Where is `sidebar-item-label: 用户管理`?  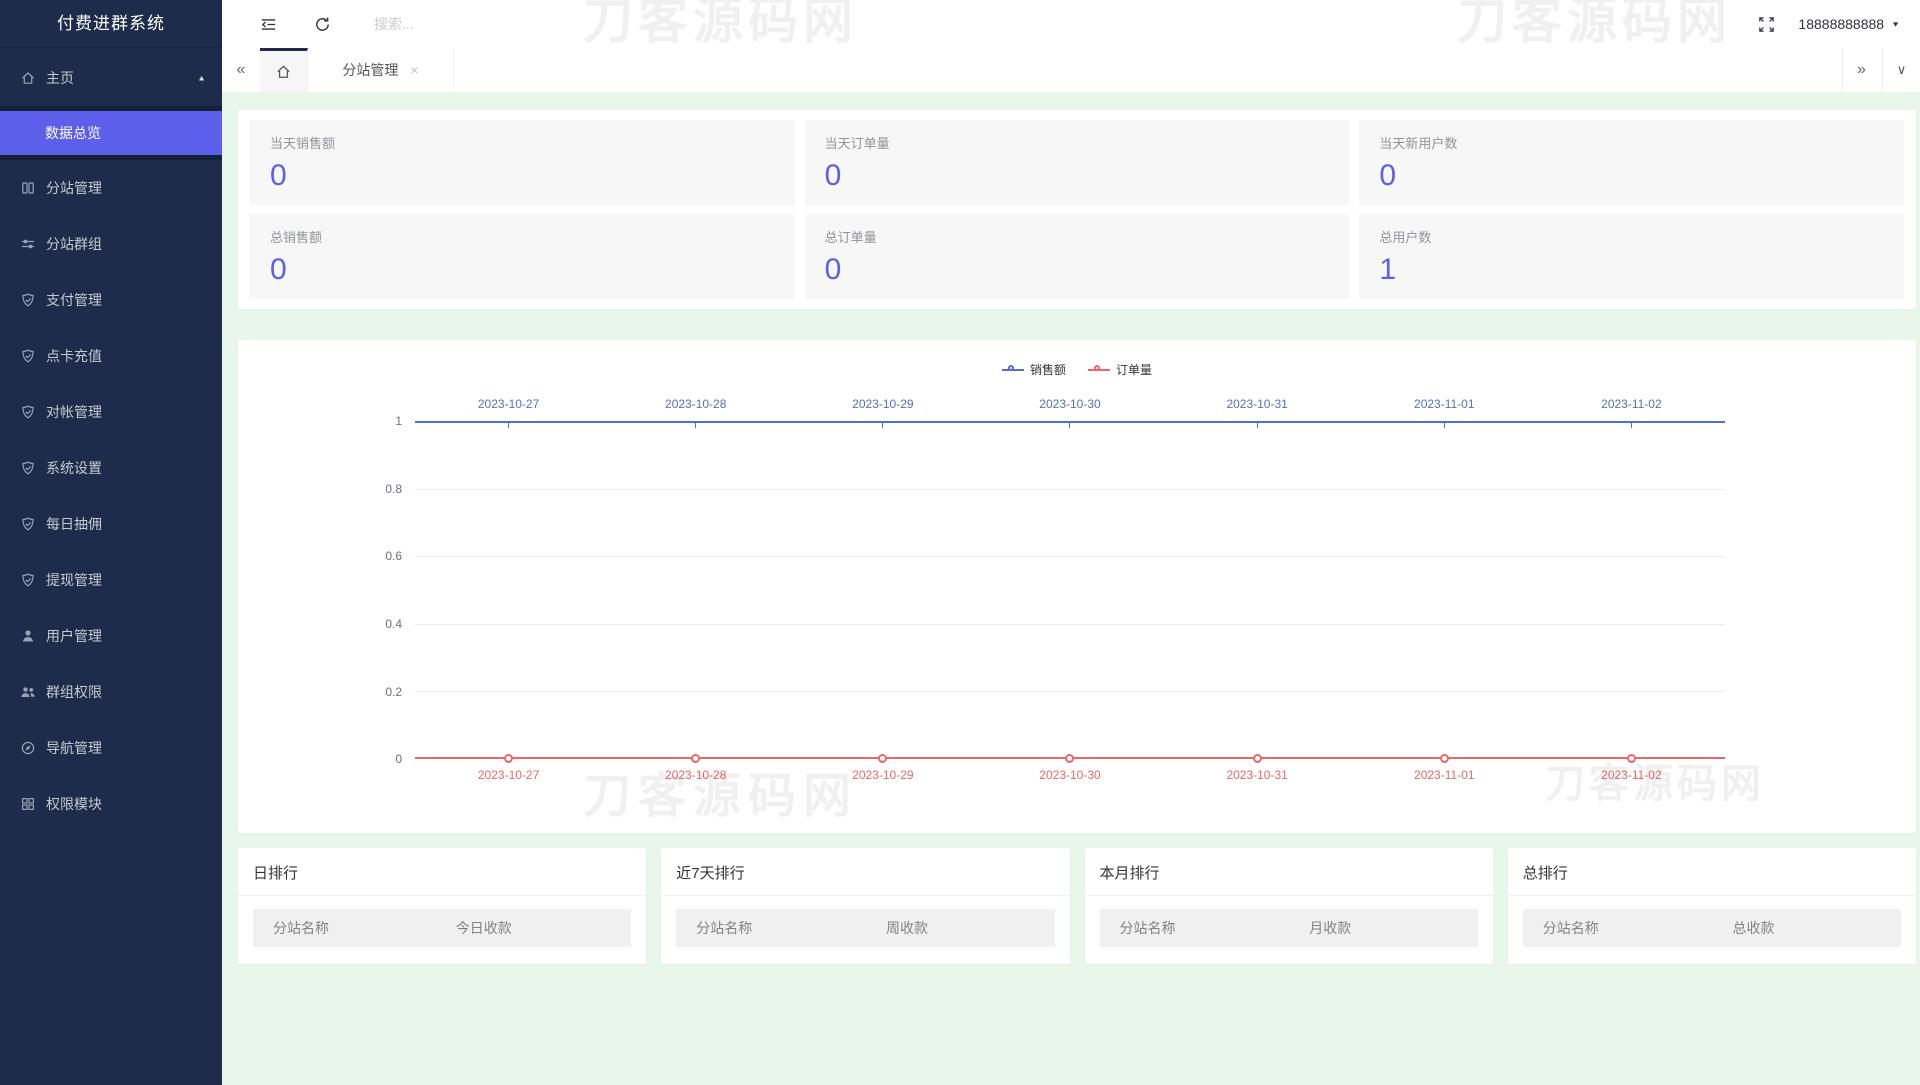
sidebar-item-label: 用户管理 is located at coordinates (74, 636).